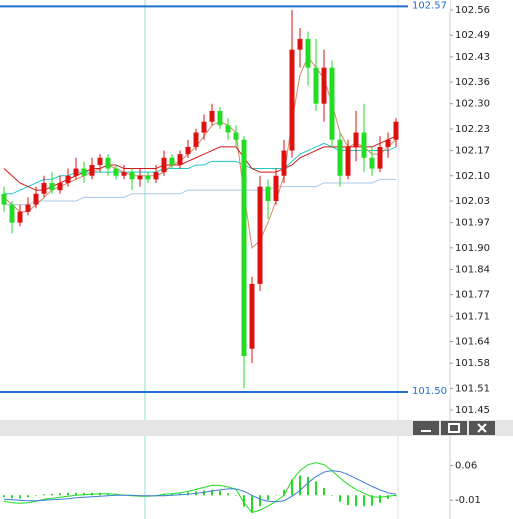 This screenshot has width=513, height=519. What do you see at coordinates (472, 104) in the screenshot?
I see `y-tick-label: 102.30` at bounding box center [472, 104].